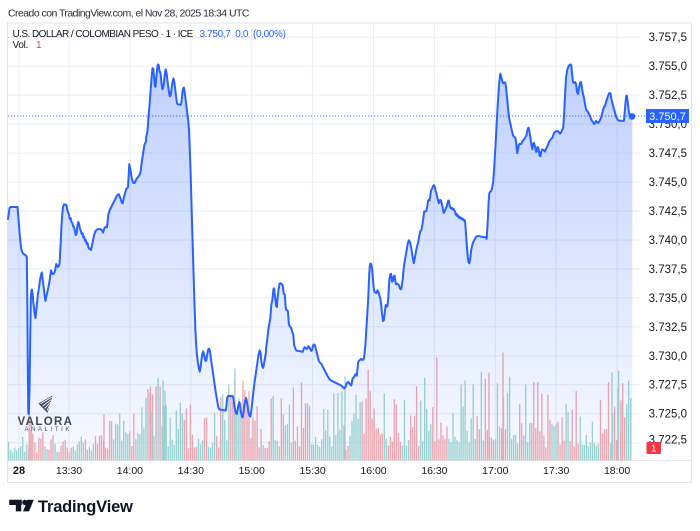 Image resolution: width=700 pixels, height=531 pixels. I want to click on svg-text: 3.742,5, so click(668, 212).